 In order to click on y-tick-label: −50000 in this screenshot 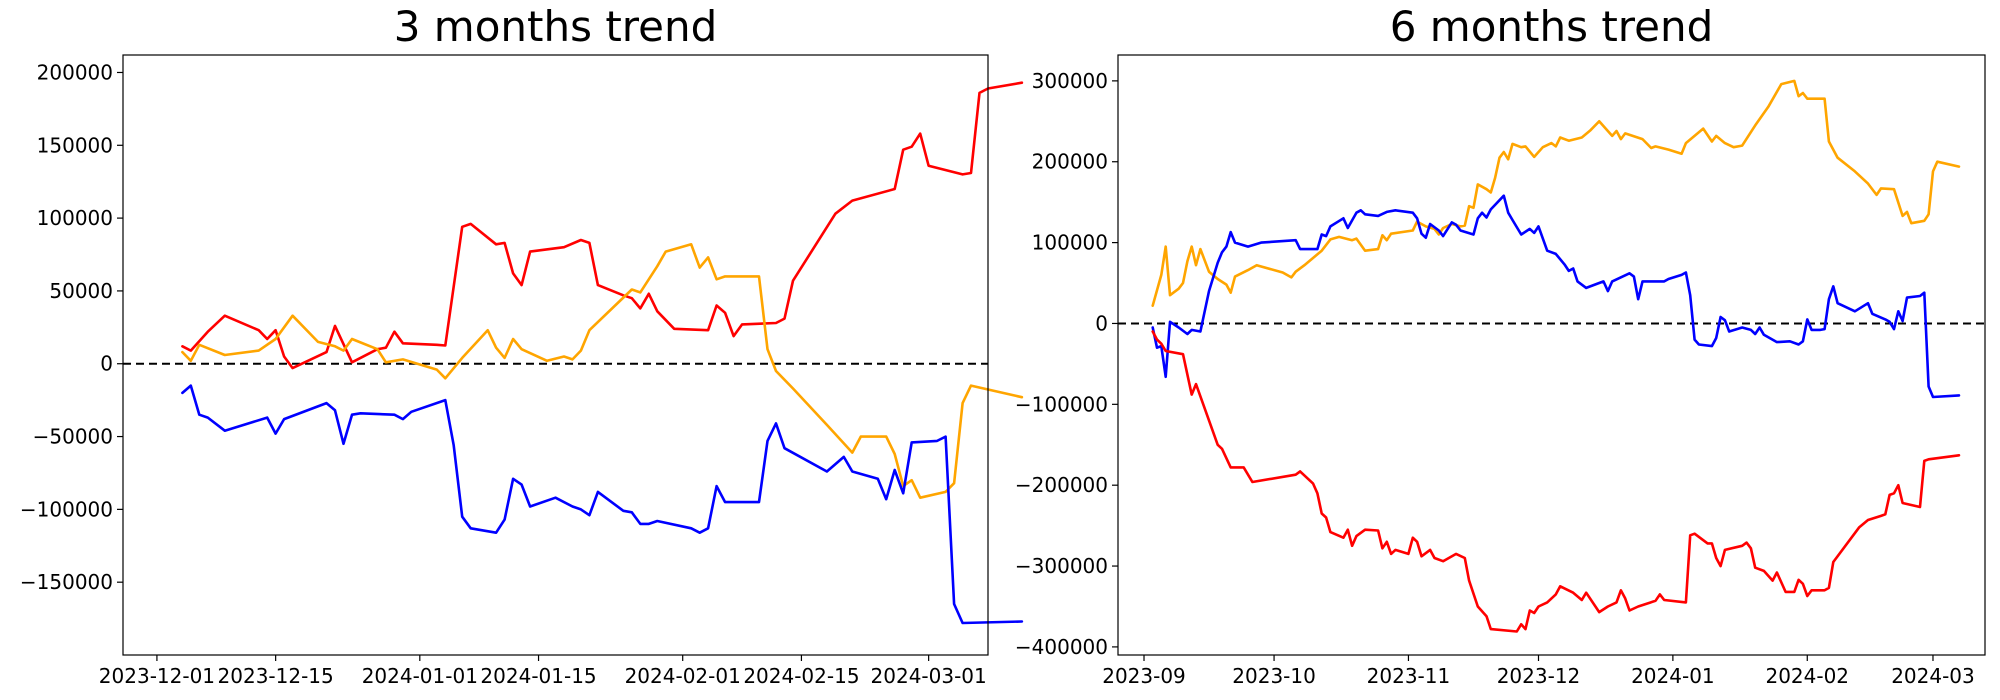, I will do `click(73, 437)`.